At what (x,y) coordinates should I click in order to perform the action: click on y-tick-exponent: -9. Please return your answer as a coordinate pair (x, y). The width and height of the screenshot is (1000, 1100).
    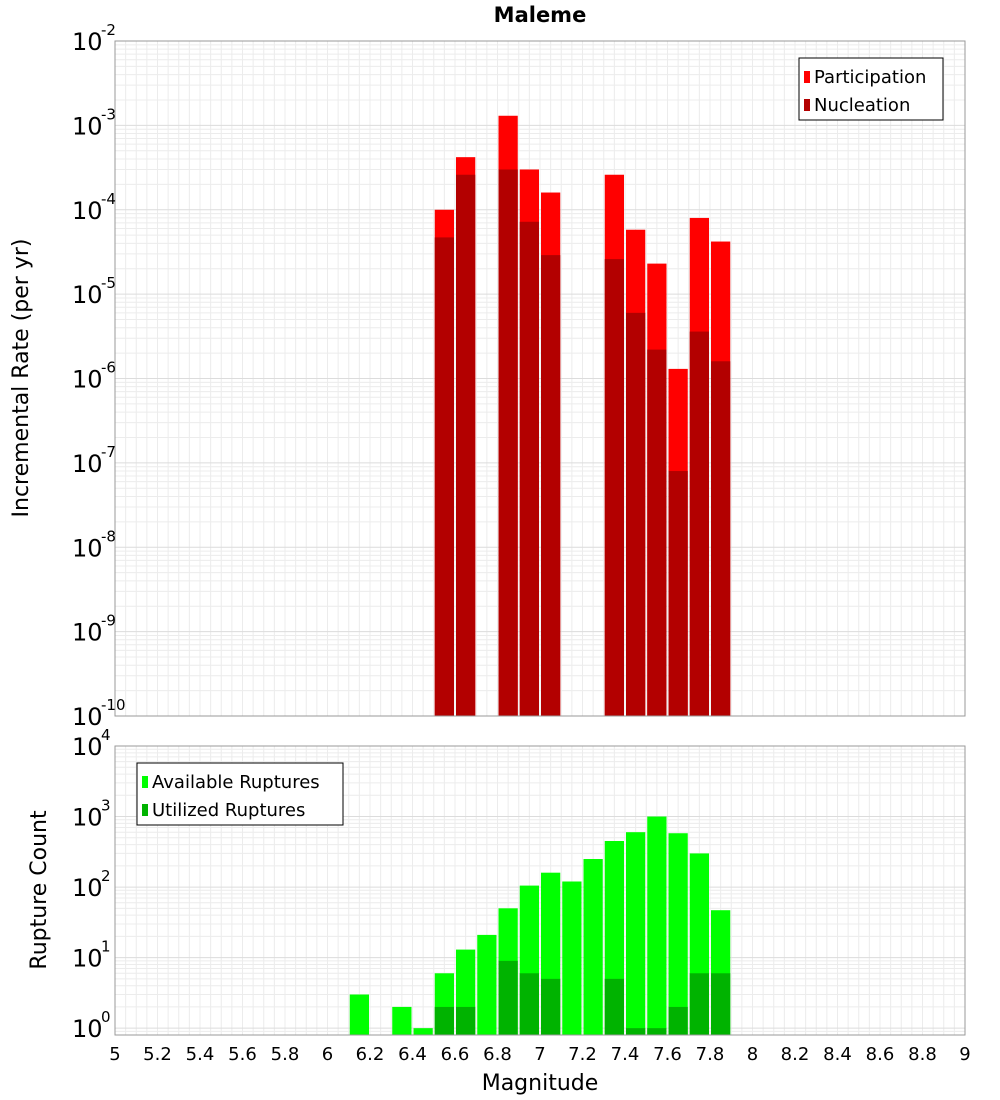
    Looking at the image, I should click on (108, 621).